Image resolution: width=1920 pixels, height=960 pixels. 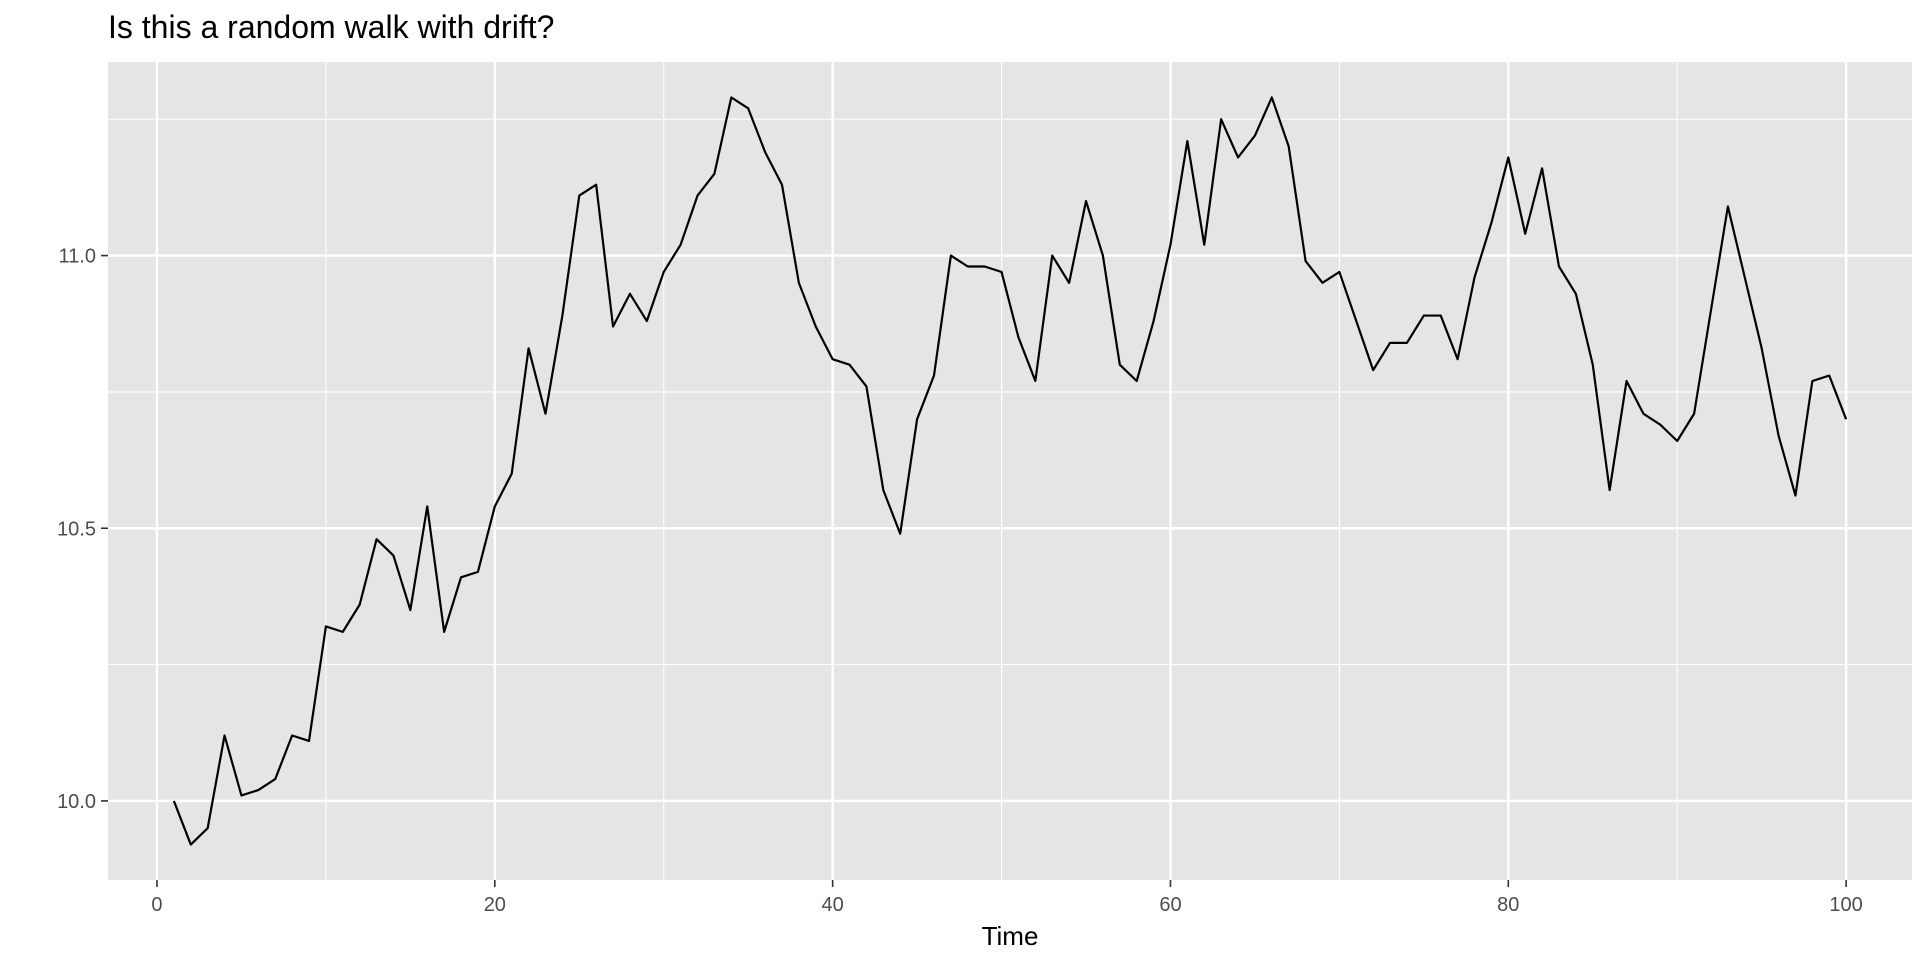 What do you see at coordinates (1010, 936) in the screenshot?
I see `x-axis-title: Time` at bounding box center [1010, 936].